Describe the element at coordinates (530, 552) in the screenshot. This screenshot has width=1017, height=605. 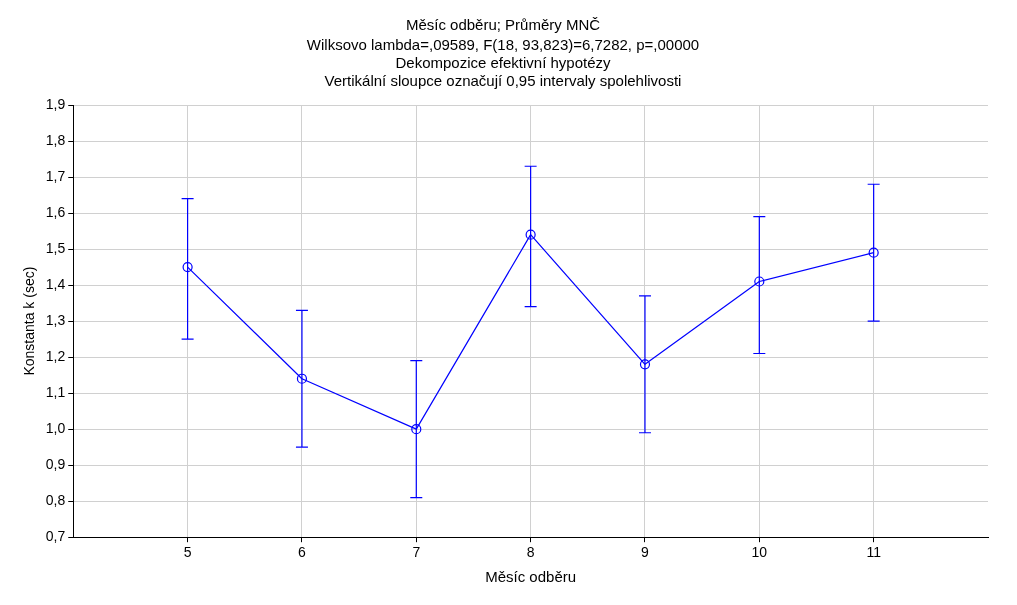
I see `x-tick-label: 8` at that location.